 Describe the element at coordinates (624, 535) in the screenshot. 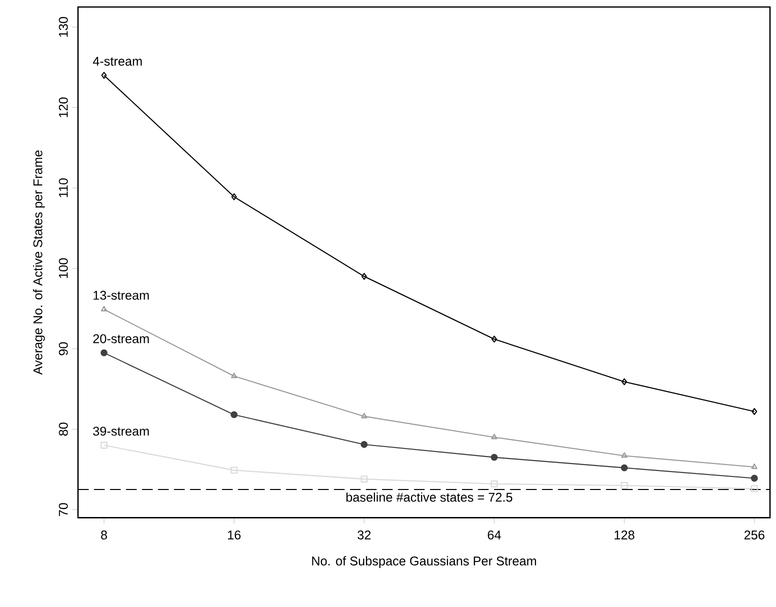

I see `x-tick-label: 128` at that location.